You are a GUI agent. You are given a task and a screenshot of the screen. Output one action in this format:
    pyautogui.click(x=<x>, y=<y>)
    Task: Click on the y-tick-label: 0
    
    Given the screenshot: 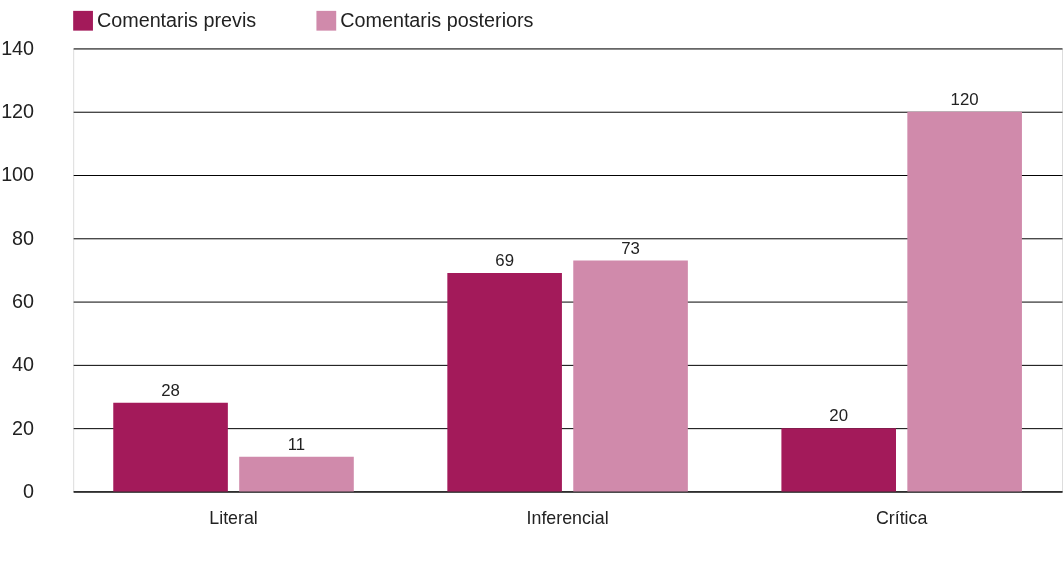 What is the action you would take?
    pyautogui.click(x=29, y=490)
    